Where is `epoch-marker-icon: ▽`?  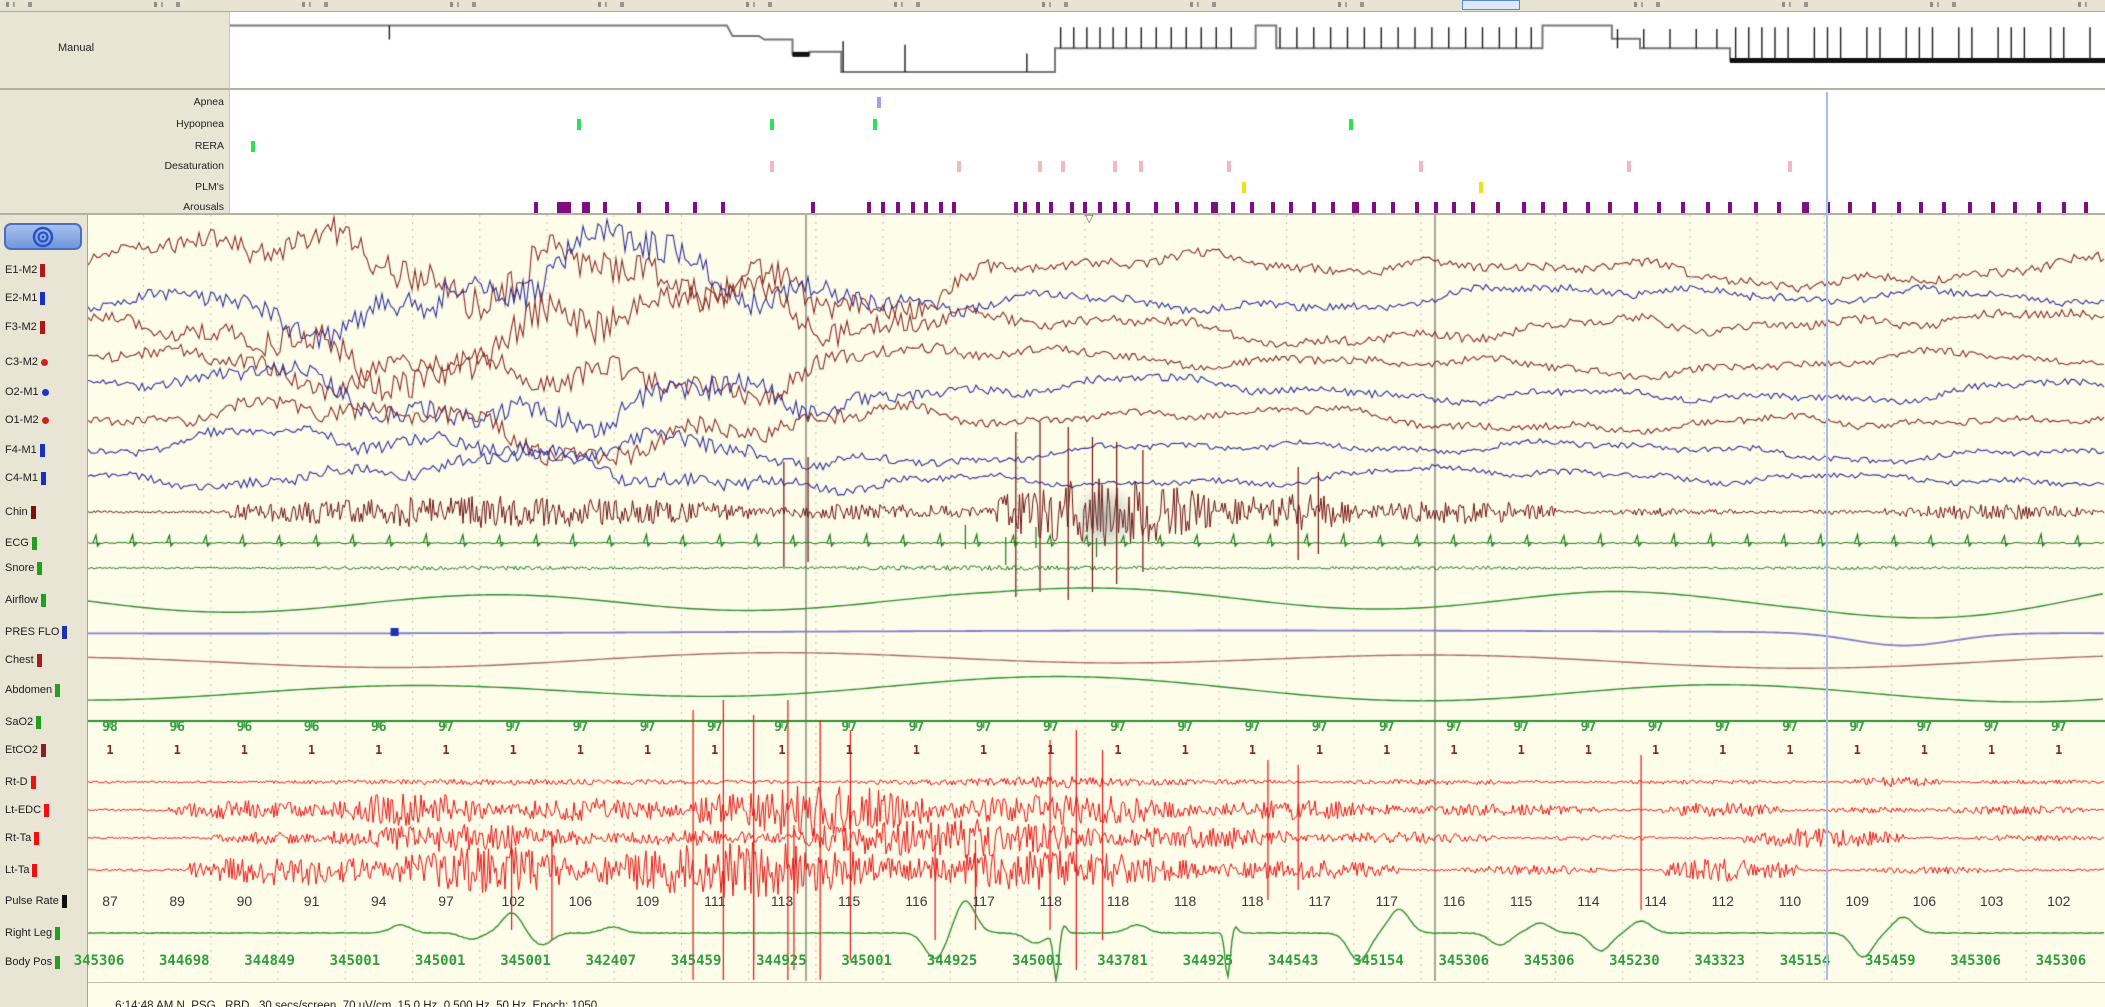 epoch-marker-icon: ▽ is located at coordinates (1089, 219).